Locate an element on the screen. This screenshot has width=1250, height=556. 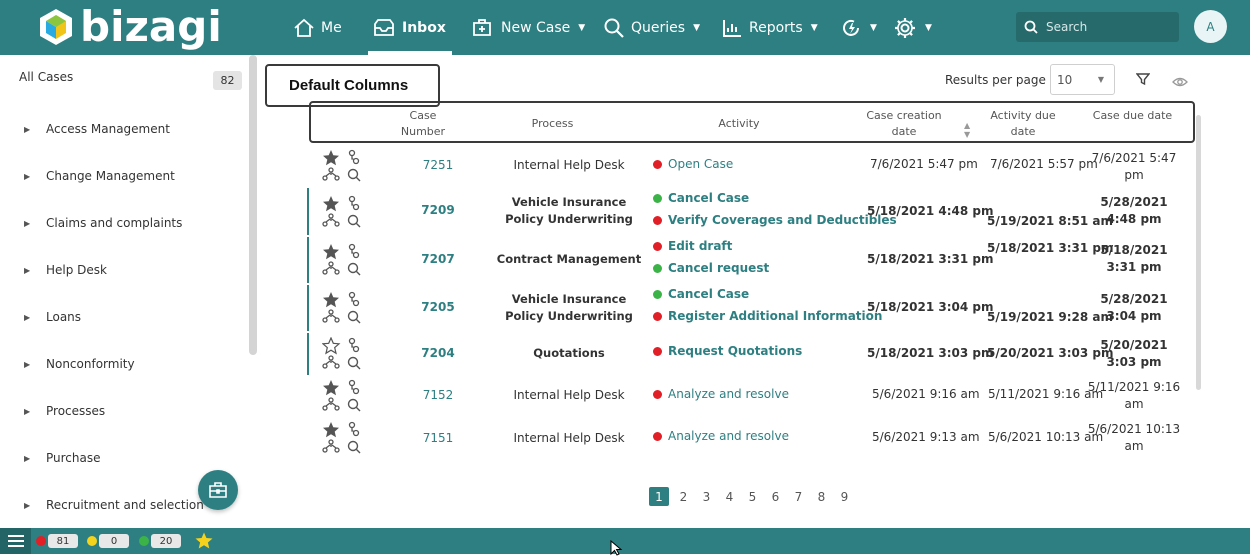
sidebar-item-claims-and-complaints: ▶ Claims and complaints is located at coordinates (103, 223).